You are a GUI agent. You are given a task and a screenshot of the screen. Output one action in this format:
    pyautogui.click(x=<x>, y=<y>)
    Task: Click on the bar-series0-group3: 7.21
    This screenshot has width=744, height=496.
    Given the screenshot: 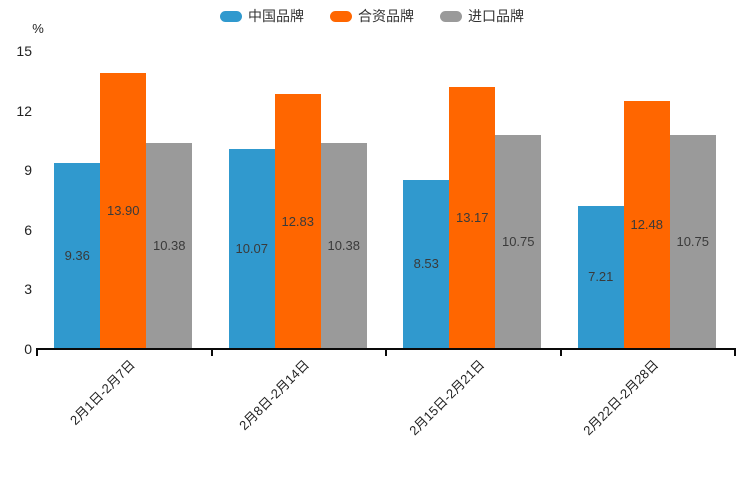 What is the action you would take?
    pyautogui.click(x=600, y=277)
    